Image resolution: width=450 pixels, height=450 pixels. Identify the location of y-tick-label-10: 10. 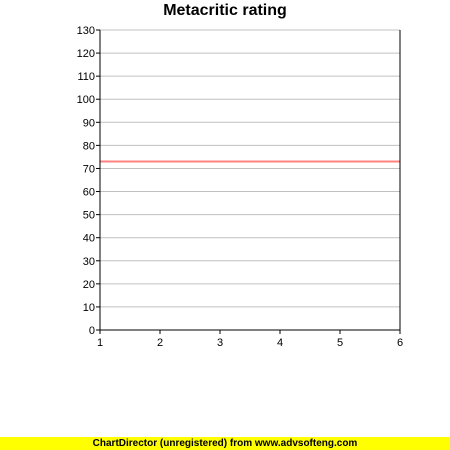
(89, 308).